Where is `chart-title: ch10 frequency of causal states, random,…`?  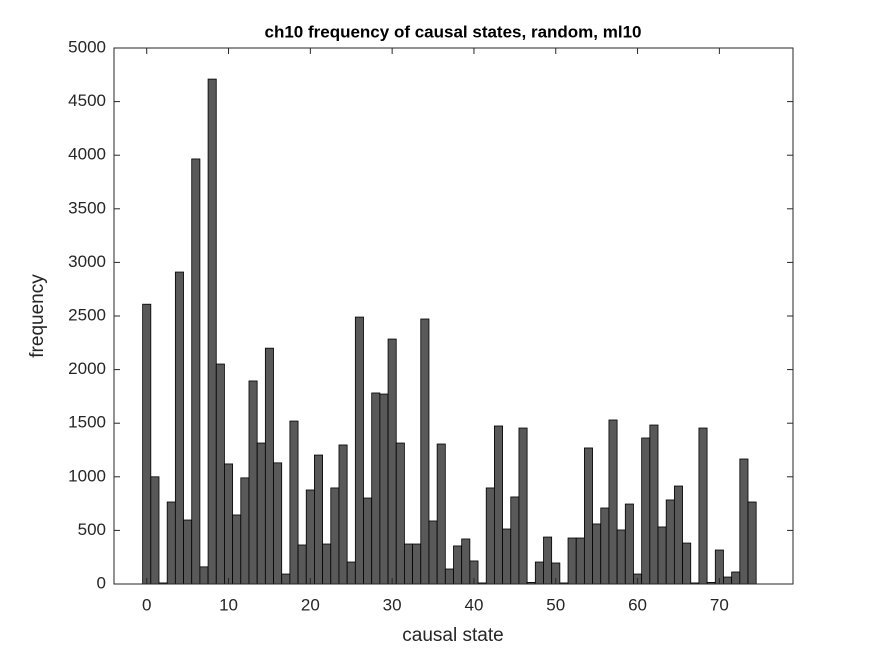 chart-title: ch10 frequency of causal states, random,… is located at coordinates (453, 31).